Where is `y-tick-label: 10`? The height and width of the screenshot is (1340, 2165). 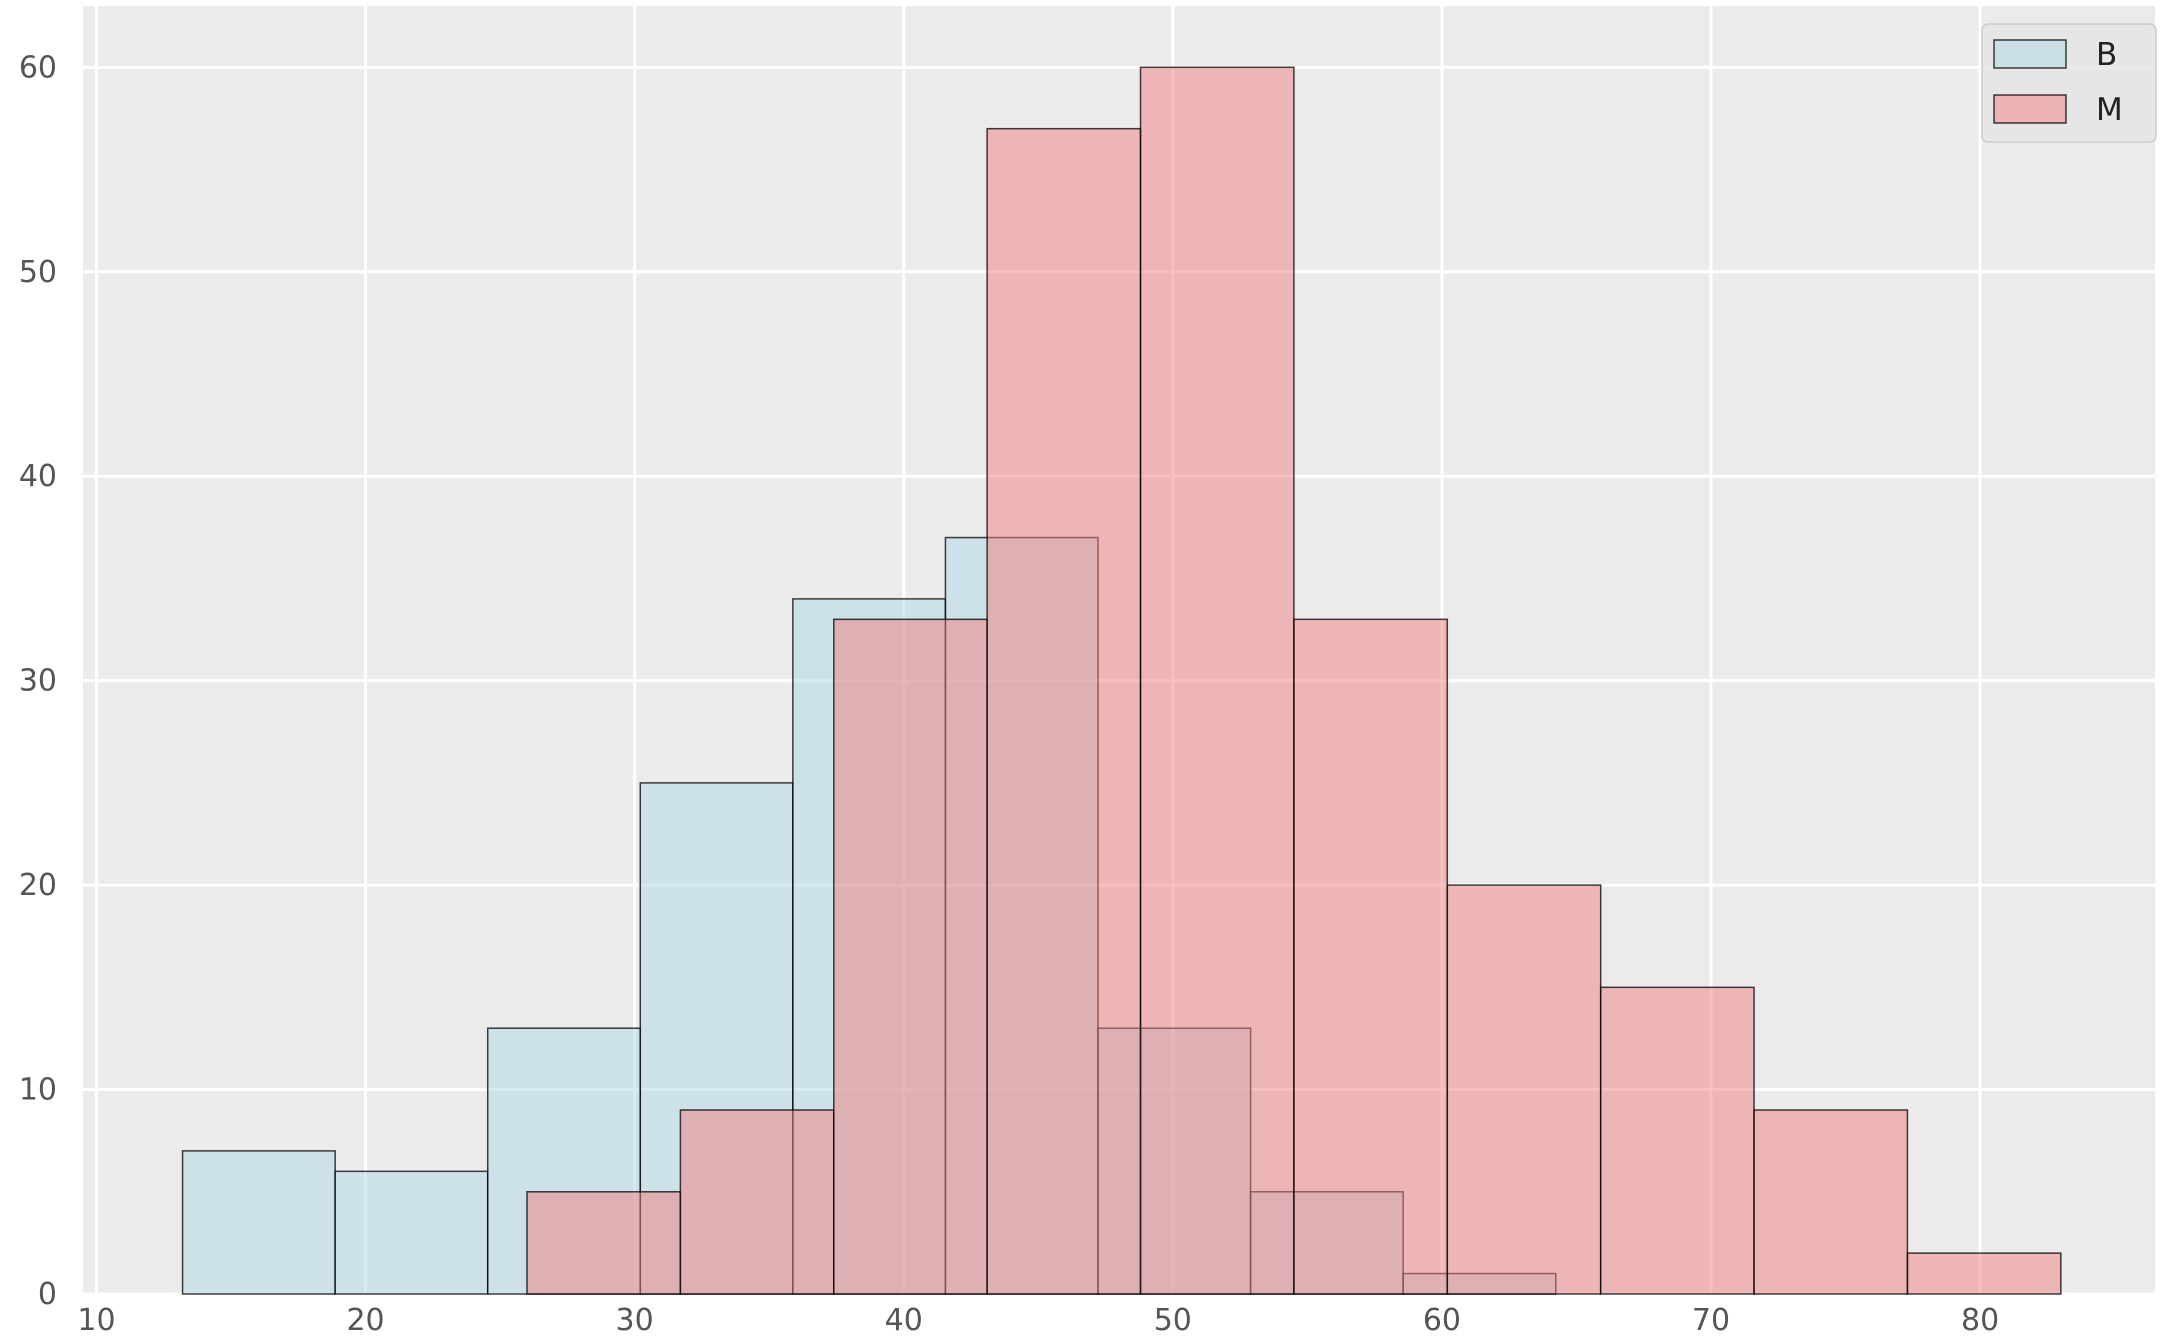
y-tick-label: 10 is located at coordinates (38, 1090).